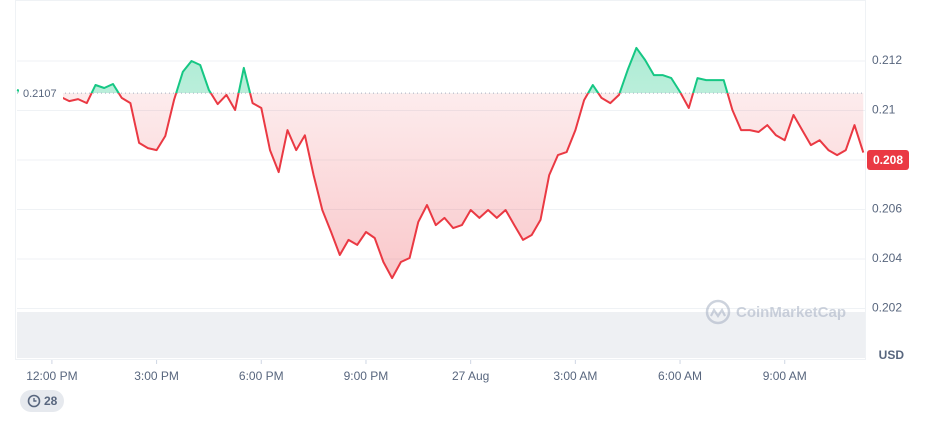 The width and height of the screenshot is (936, 434). I want to click on watermark: CoinMarketCap, so click(775, 312).